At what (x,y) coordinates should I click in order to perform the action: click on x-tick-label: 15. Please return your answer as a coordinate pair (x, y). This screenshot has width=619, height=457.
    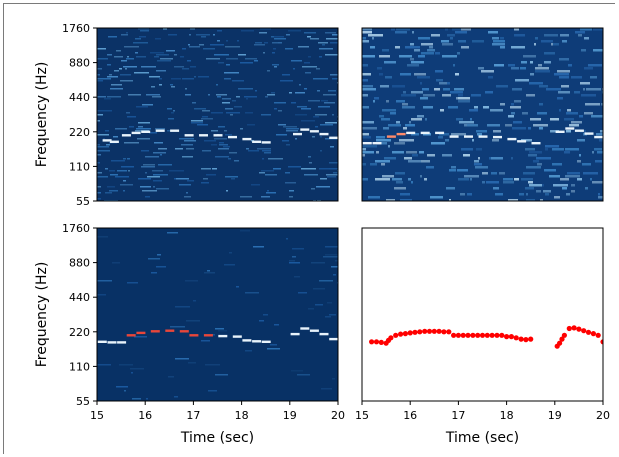
    Looking at the image, I should click on (362, 415).